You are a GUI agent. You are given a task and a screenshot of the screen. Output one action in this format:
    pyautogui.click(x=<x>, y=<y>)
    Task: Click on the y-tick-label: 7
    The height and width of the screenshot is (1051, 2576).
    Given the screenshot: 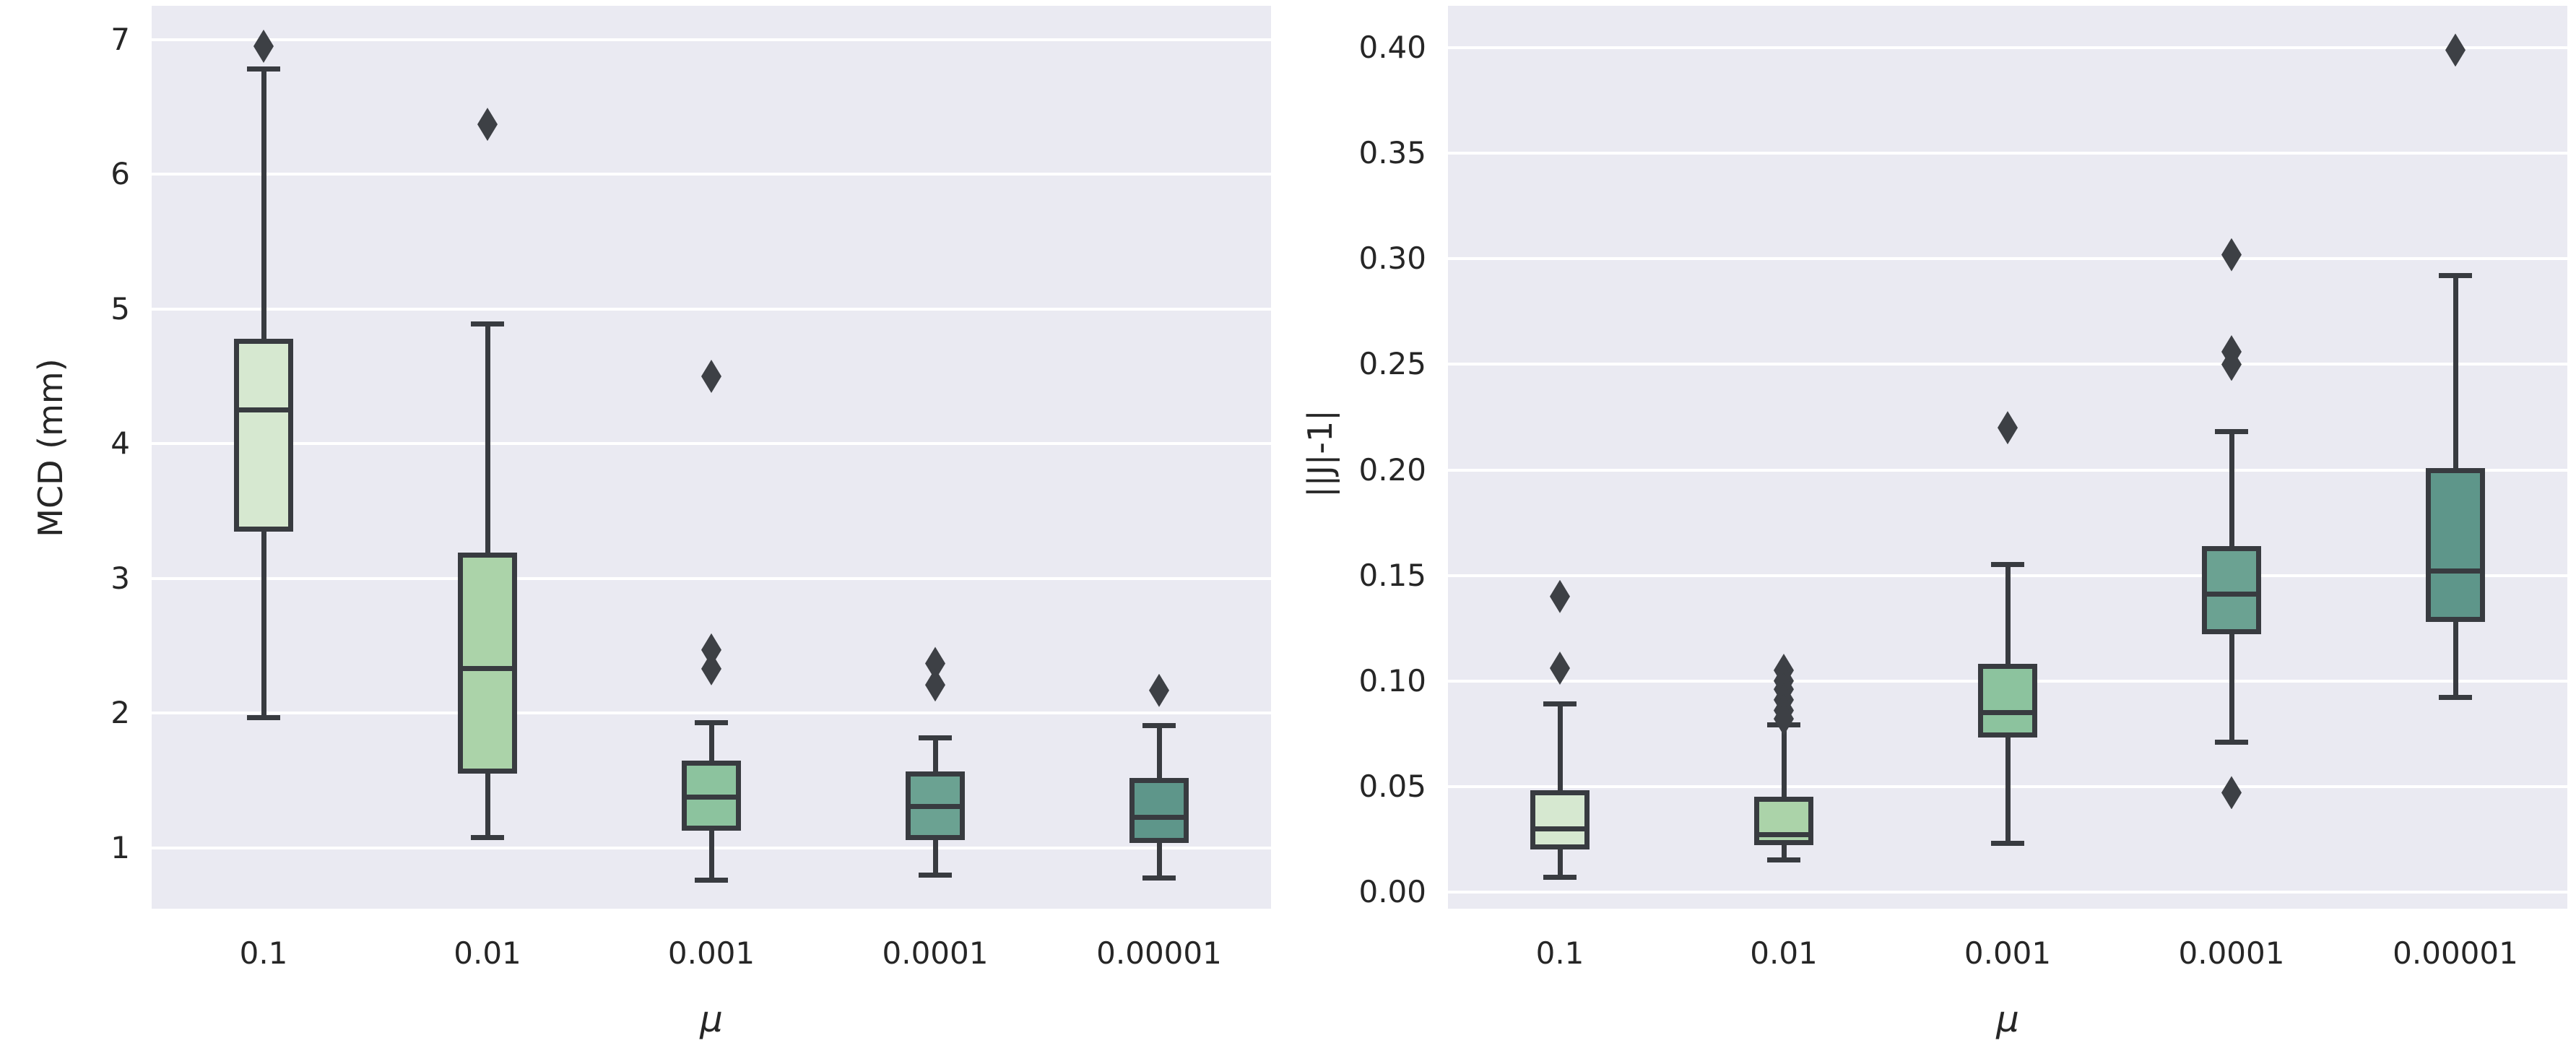 What is the action you would take?
    pyautogui.click(x=120, y=39)
    